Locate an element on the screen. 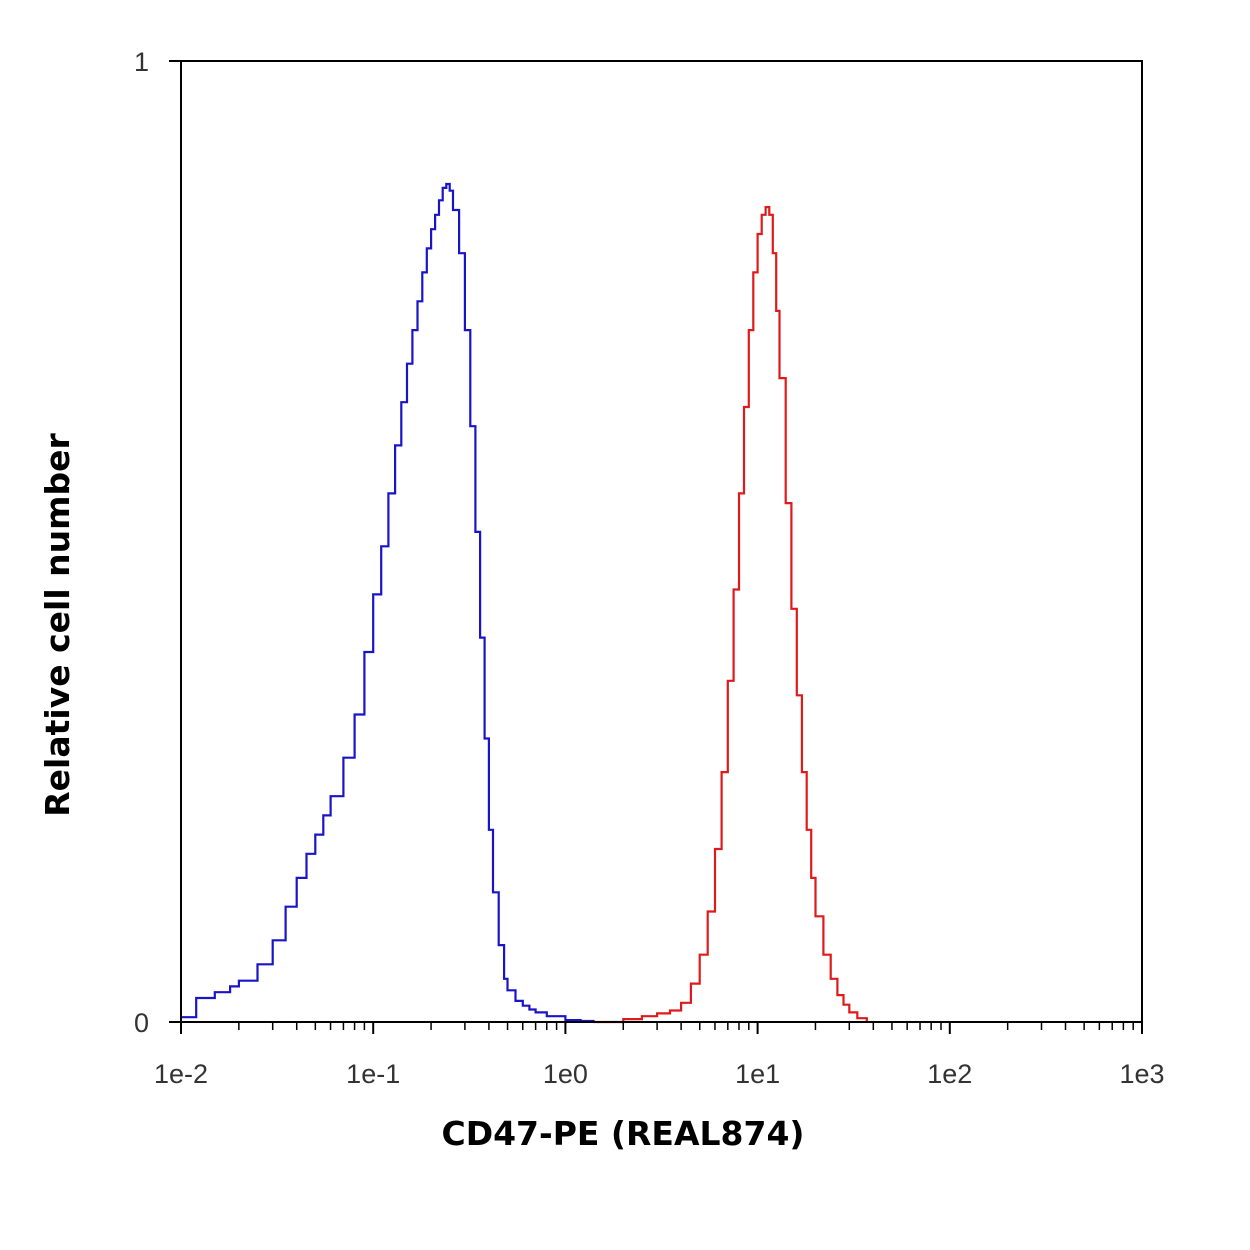  y-axis-ticks: 01 is located at coordinates (157, 542).